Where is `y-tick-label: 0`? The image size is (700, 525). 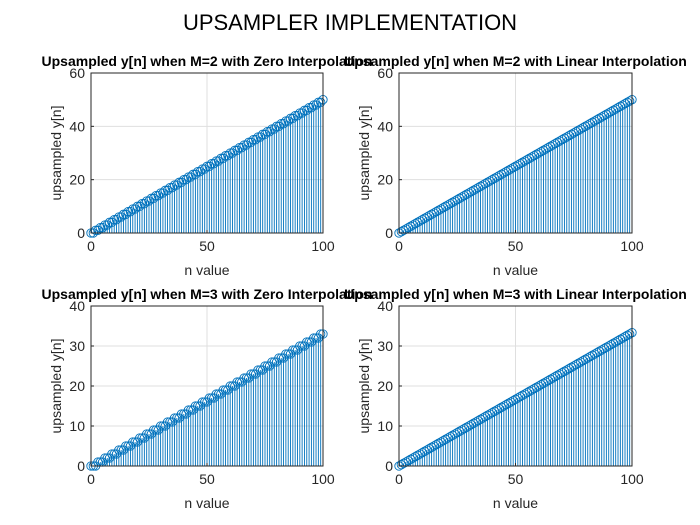 y-tick-label: 0 is located at coordinates (81, 233).